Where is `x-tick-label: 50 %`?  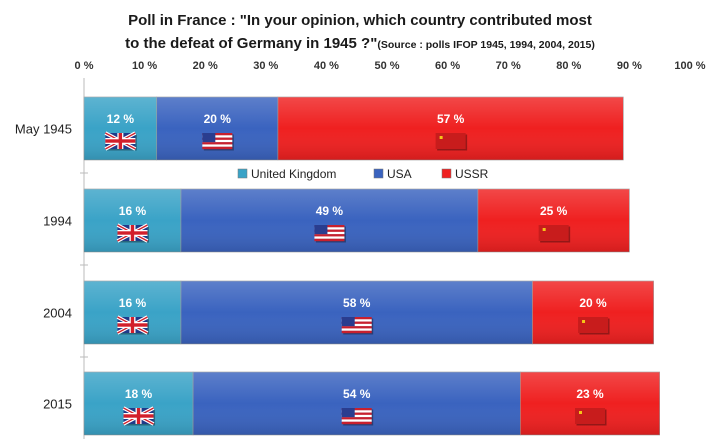
x-tick-label: 50 % is located at coordinates (386, 66).